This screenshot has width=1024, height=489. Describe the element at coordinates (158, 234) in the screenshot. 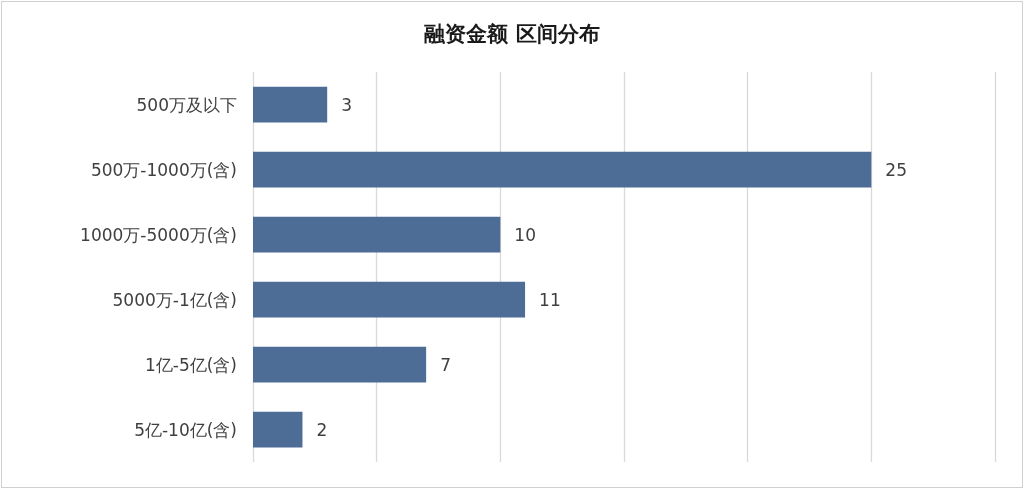

I see `y-tick-label: 1000万-5000万(含)` at that location.